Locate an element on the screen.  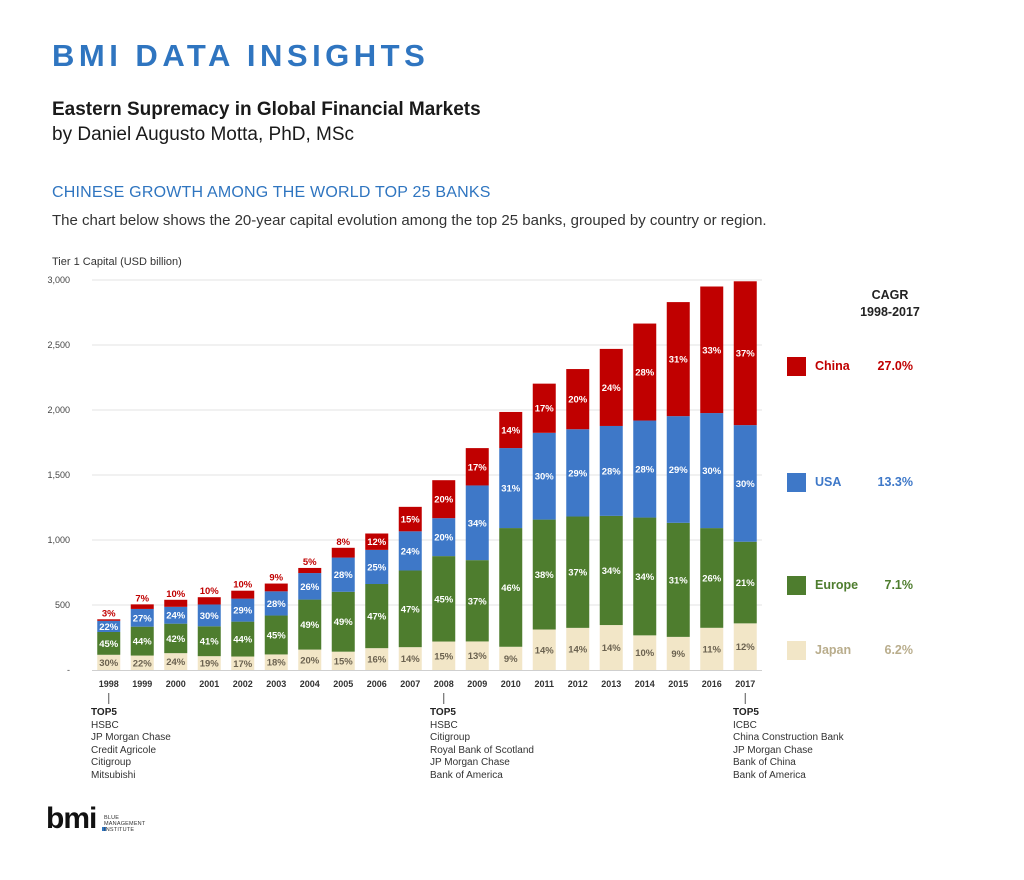
top5-bank: JP Morgan Chase is located at coordinates (773, 750).